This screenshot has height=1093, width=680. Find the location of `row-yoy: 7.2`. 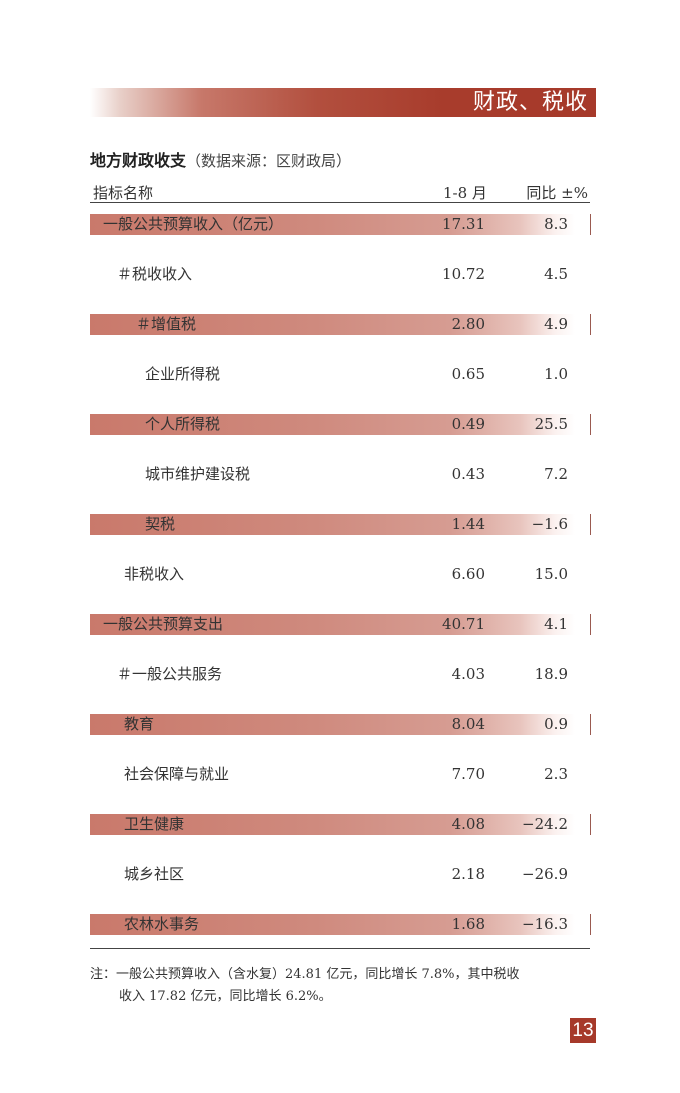

row-yoy: 7.2 is located at coordinates (556, 474).